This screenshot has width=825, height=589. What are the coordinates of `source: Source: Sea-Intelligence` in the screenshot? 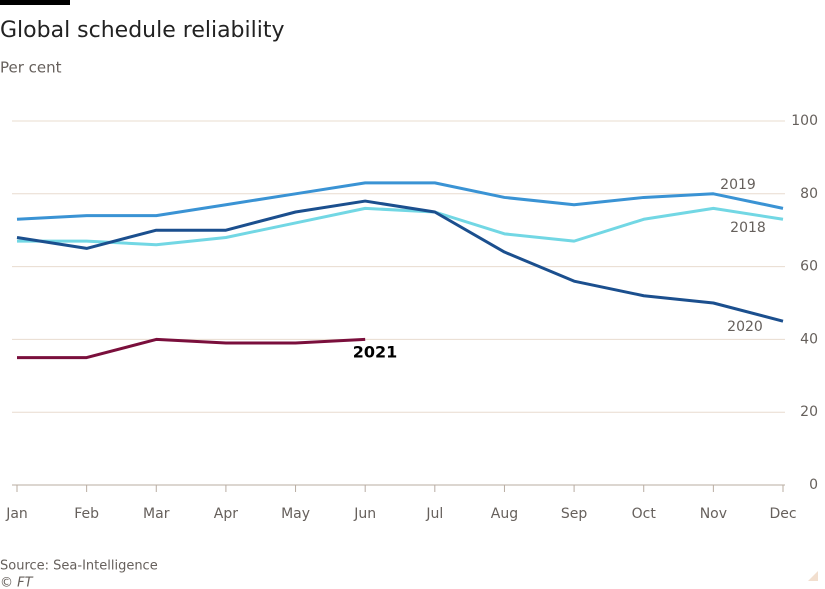 It's located at (79, 566).